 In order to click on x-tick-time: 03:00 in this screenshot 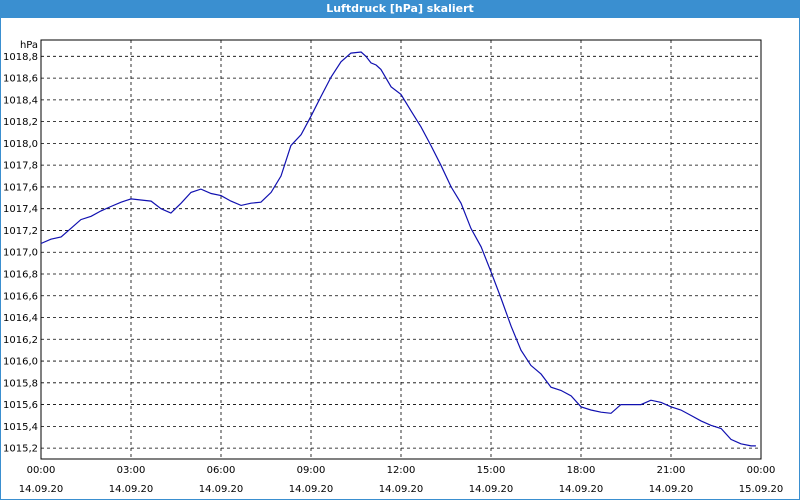, I will do `click(131, 470)`.